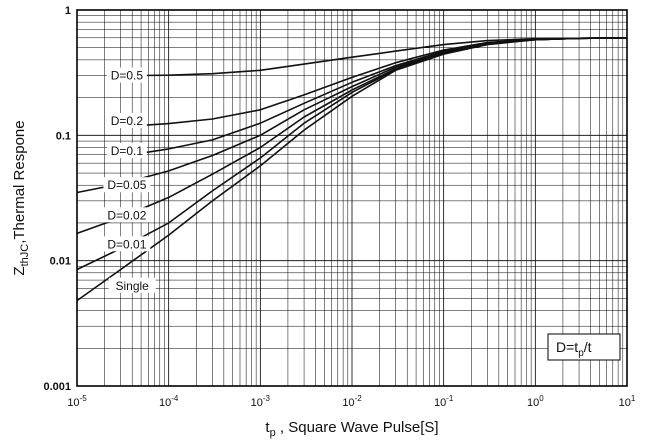 This screenshot has width=653, height=441. I want to click on x-axis-title: tp , Square Wave Pulse[S], so click(351, 429).